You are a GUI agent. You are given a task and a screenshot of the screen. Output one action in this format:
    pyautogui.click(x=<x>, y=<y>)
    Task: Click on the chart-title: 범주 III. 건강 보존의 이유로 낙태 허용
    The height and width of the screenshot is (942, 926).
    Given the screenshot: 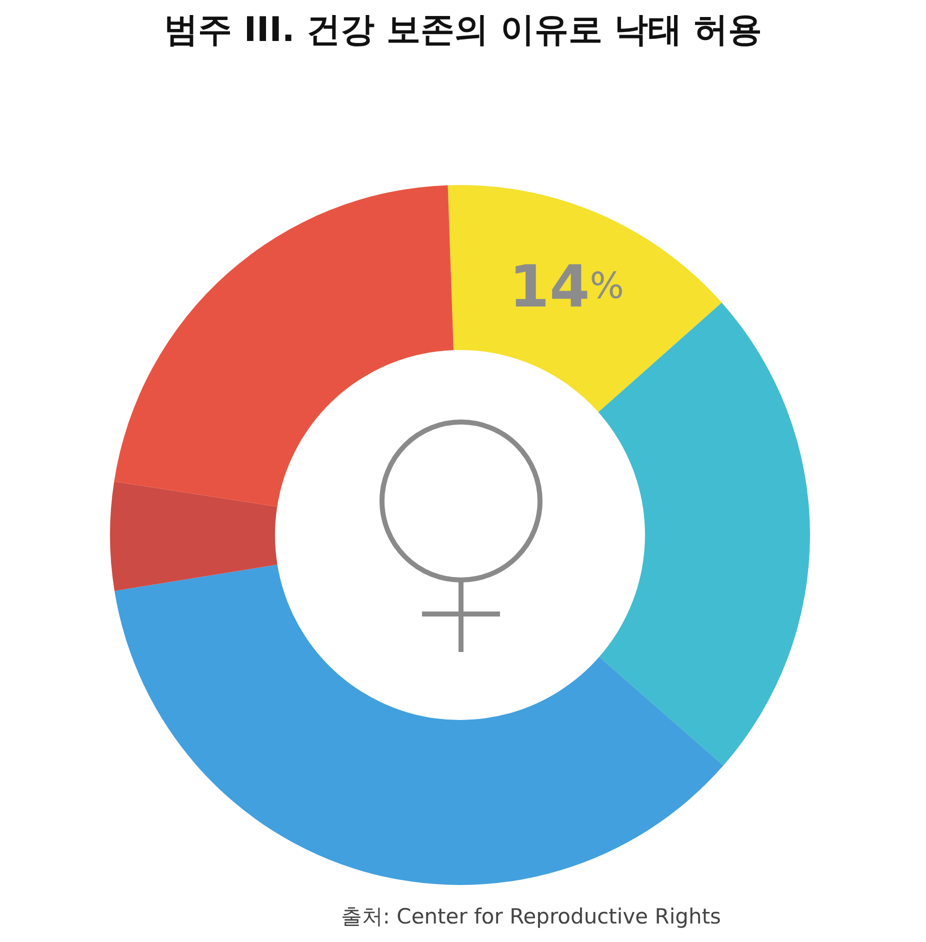 What is the action you would take?
    pyautogui.click(x=463, y=30)
    